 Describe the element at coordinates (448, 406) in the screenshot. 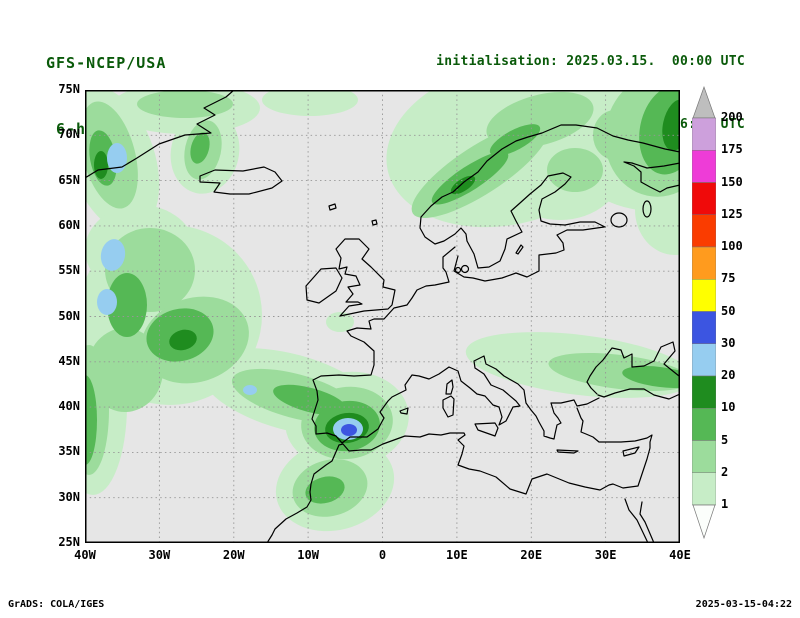

I see `coastline-sardinia` at that location.